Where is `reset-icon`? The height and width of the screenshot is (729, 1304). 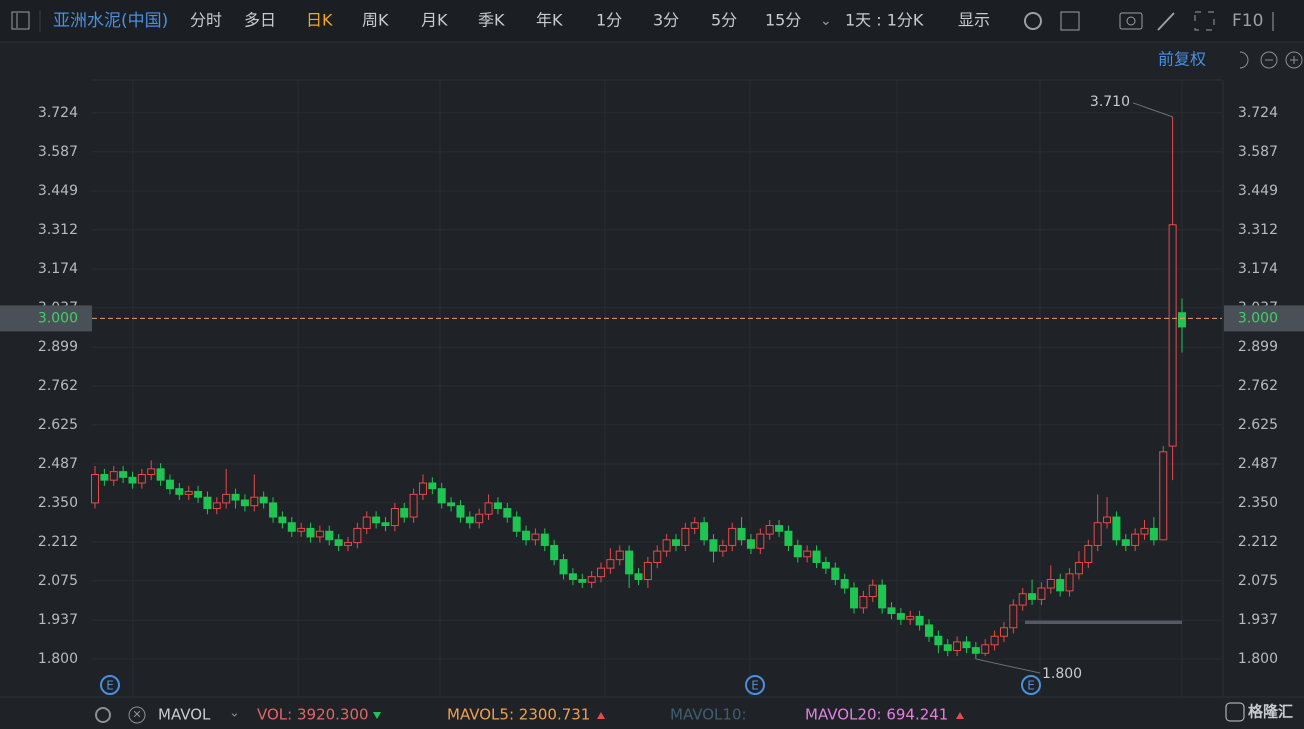 reset-icon is located at coordinates (1244, 60).